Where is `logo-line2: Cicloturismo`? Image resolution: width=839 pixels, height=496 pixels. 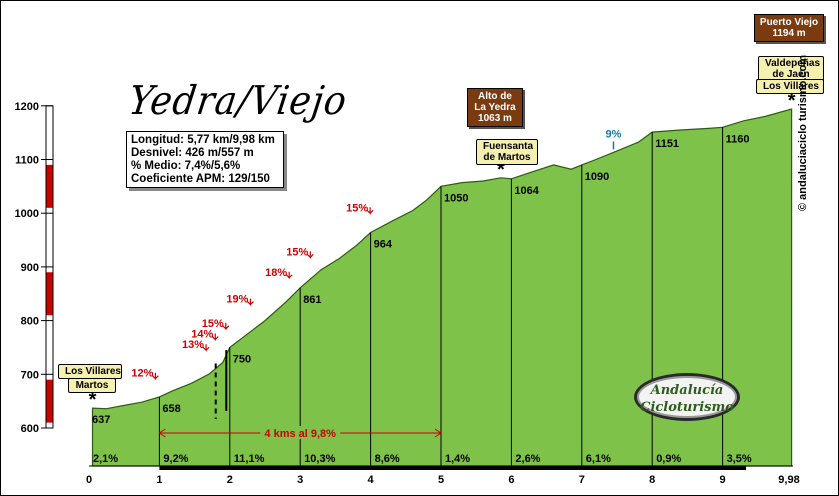
logo-line2: Cicloturismo is located at coordinates (687, 407).